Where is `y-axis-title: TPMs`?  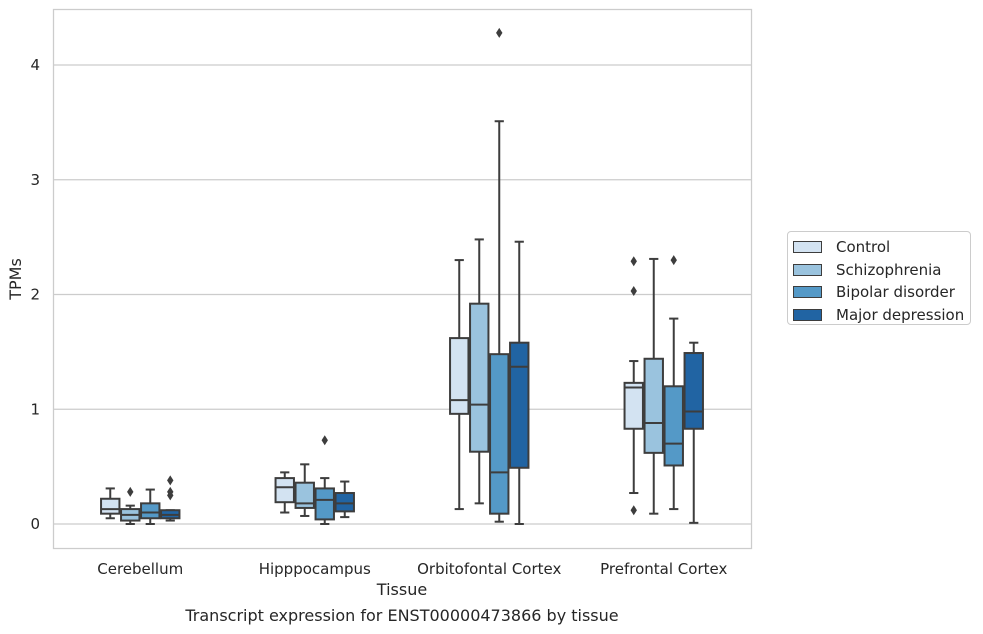 y-axis-title: TPMs is located at coordinates (15, 279).